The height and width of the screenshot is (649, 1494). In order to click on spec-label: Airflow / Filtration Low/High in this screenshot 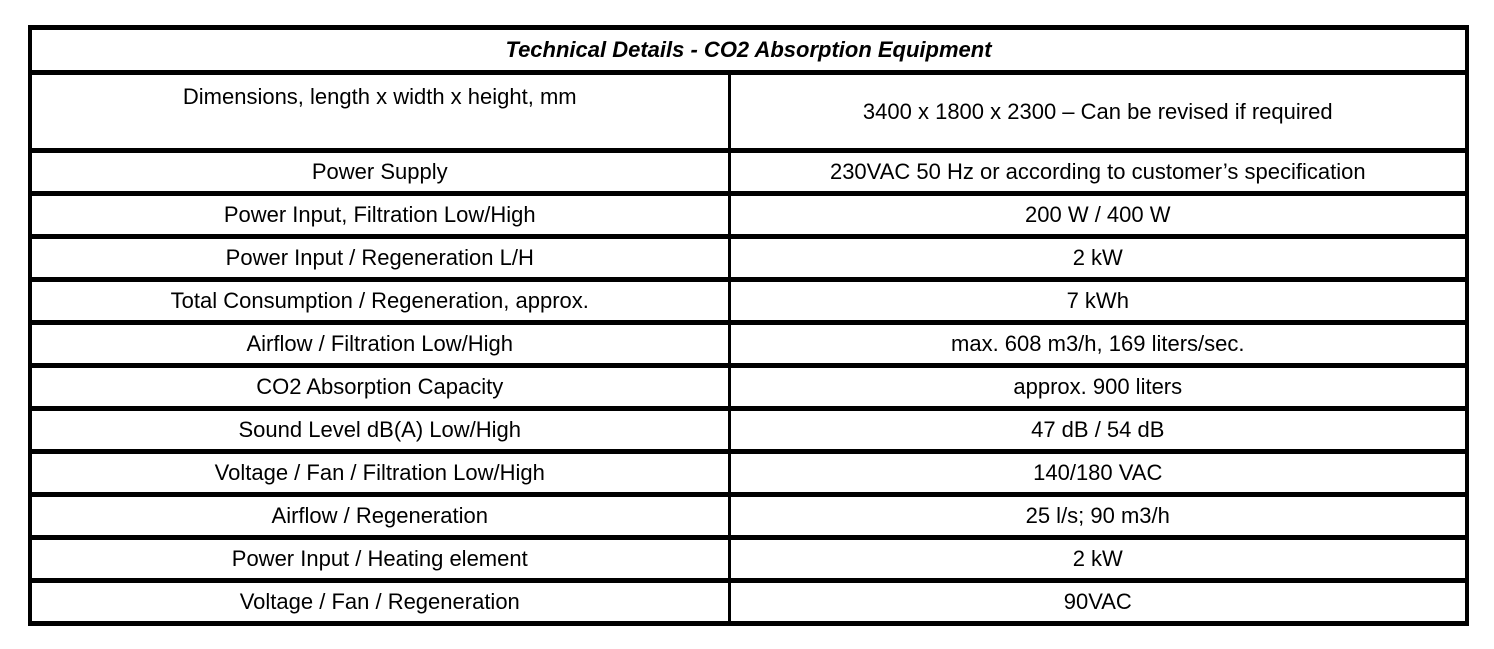, I will do `click(379, 344)`.